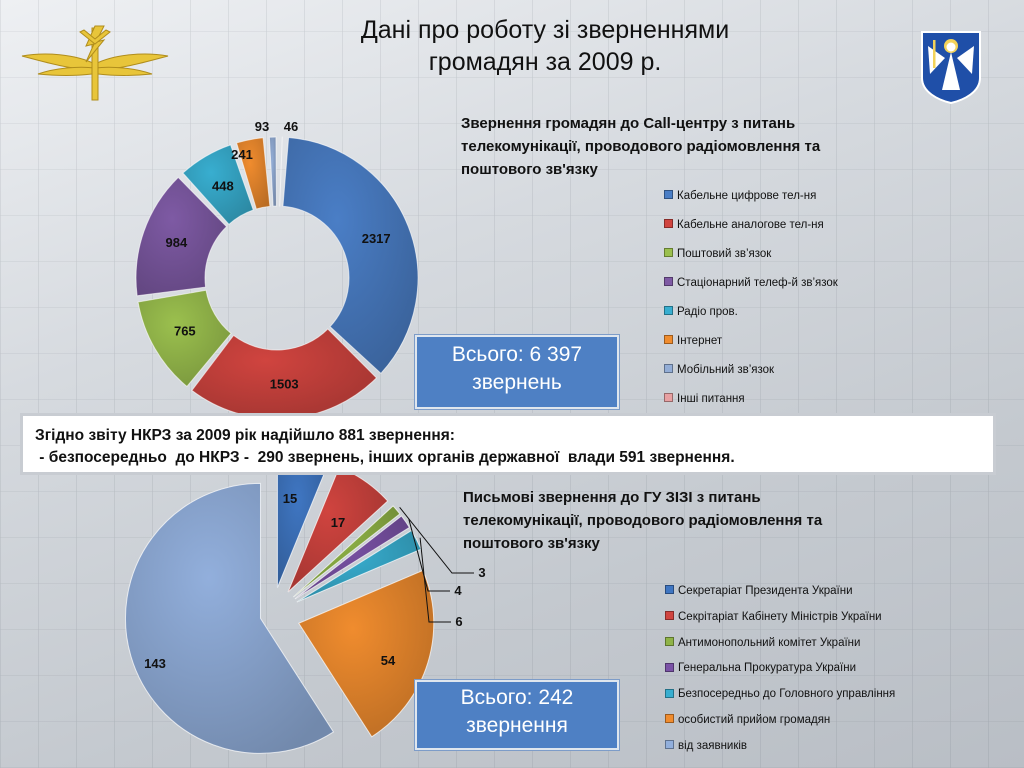 The width and height of the screenshot is (1024, 768). I want to click on legend-label: Секретаріат Президента України, so click(765, 591).